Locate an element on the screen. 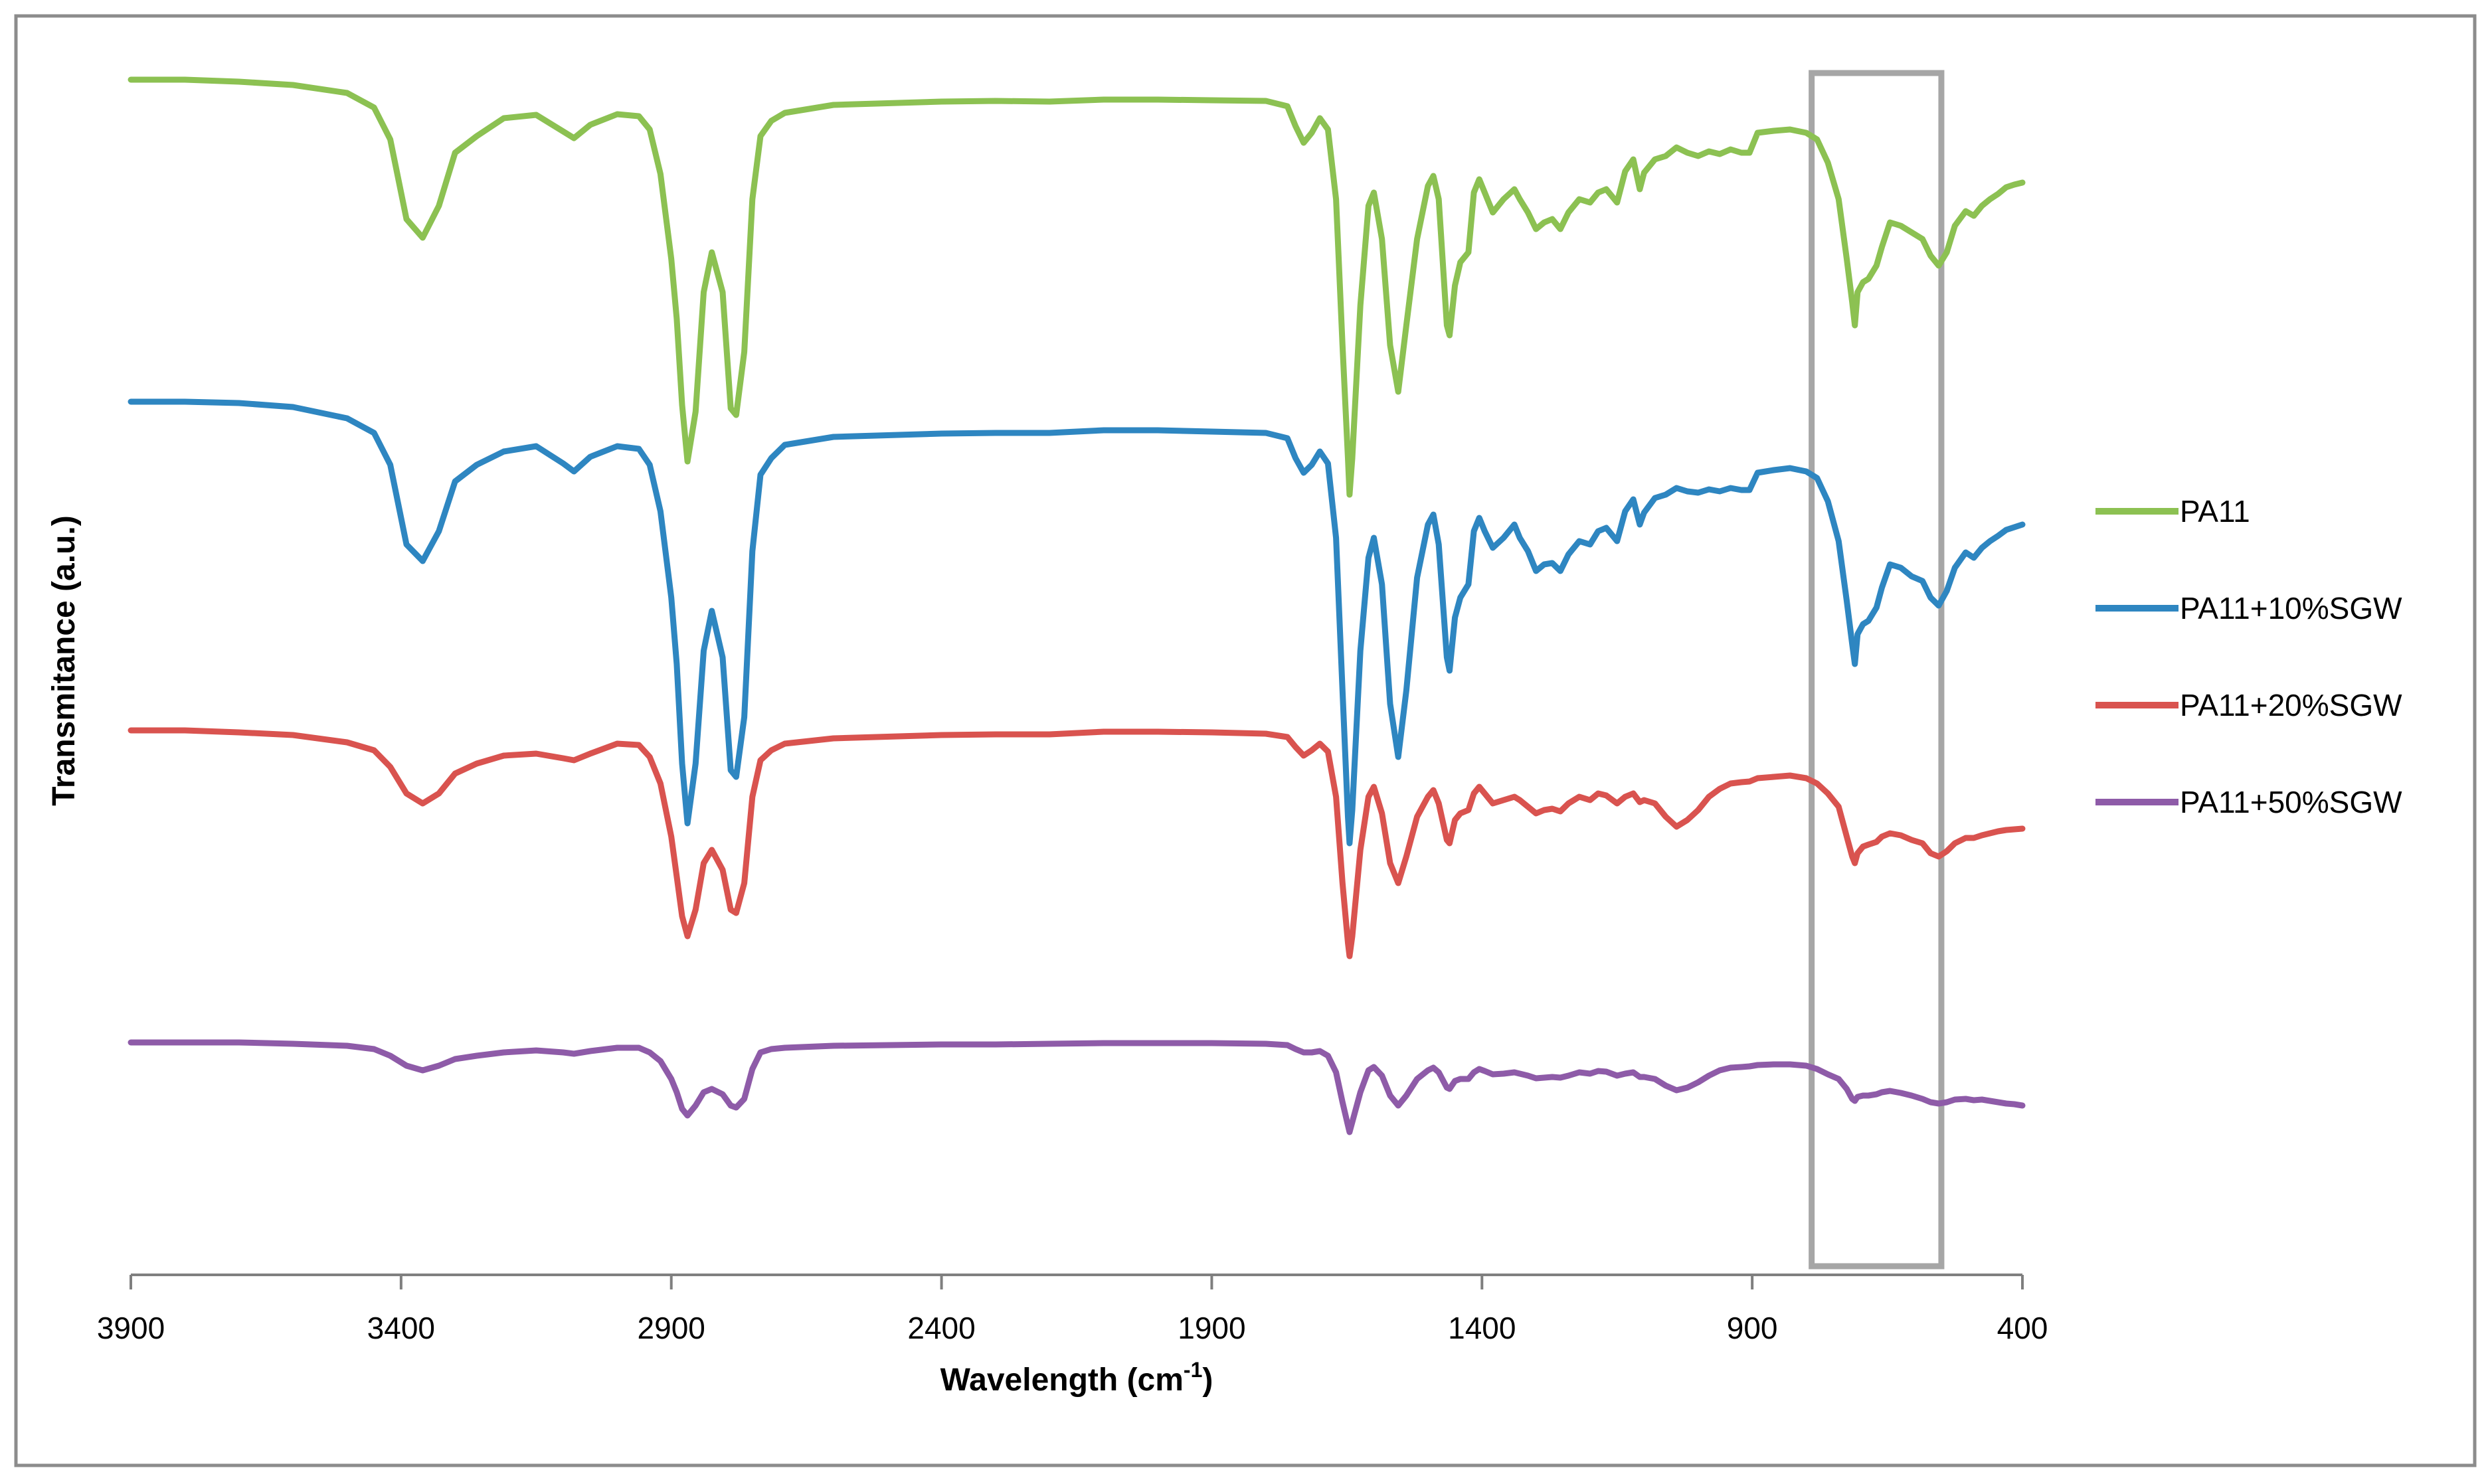 This screenshot has height=1484, width=2490. x-axis-title: Wavelength (cm-1) is located at coordinates (1076, 1378).